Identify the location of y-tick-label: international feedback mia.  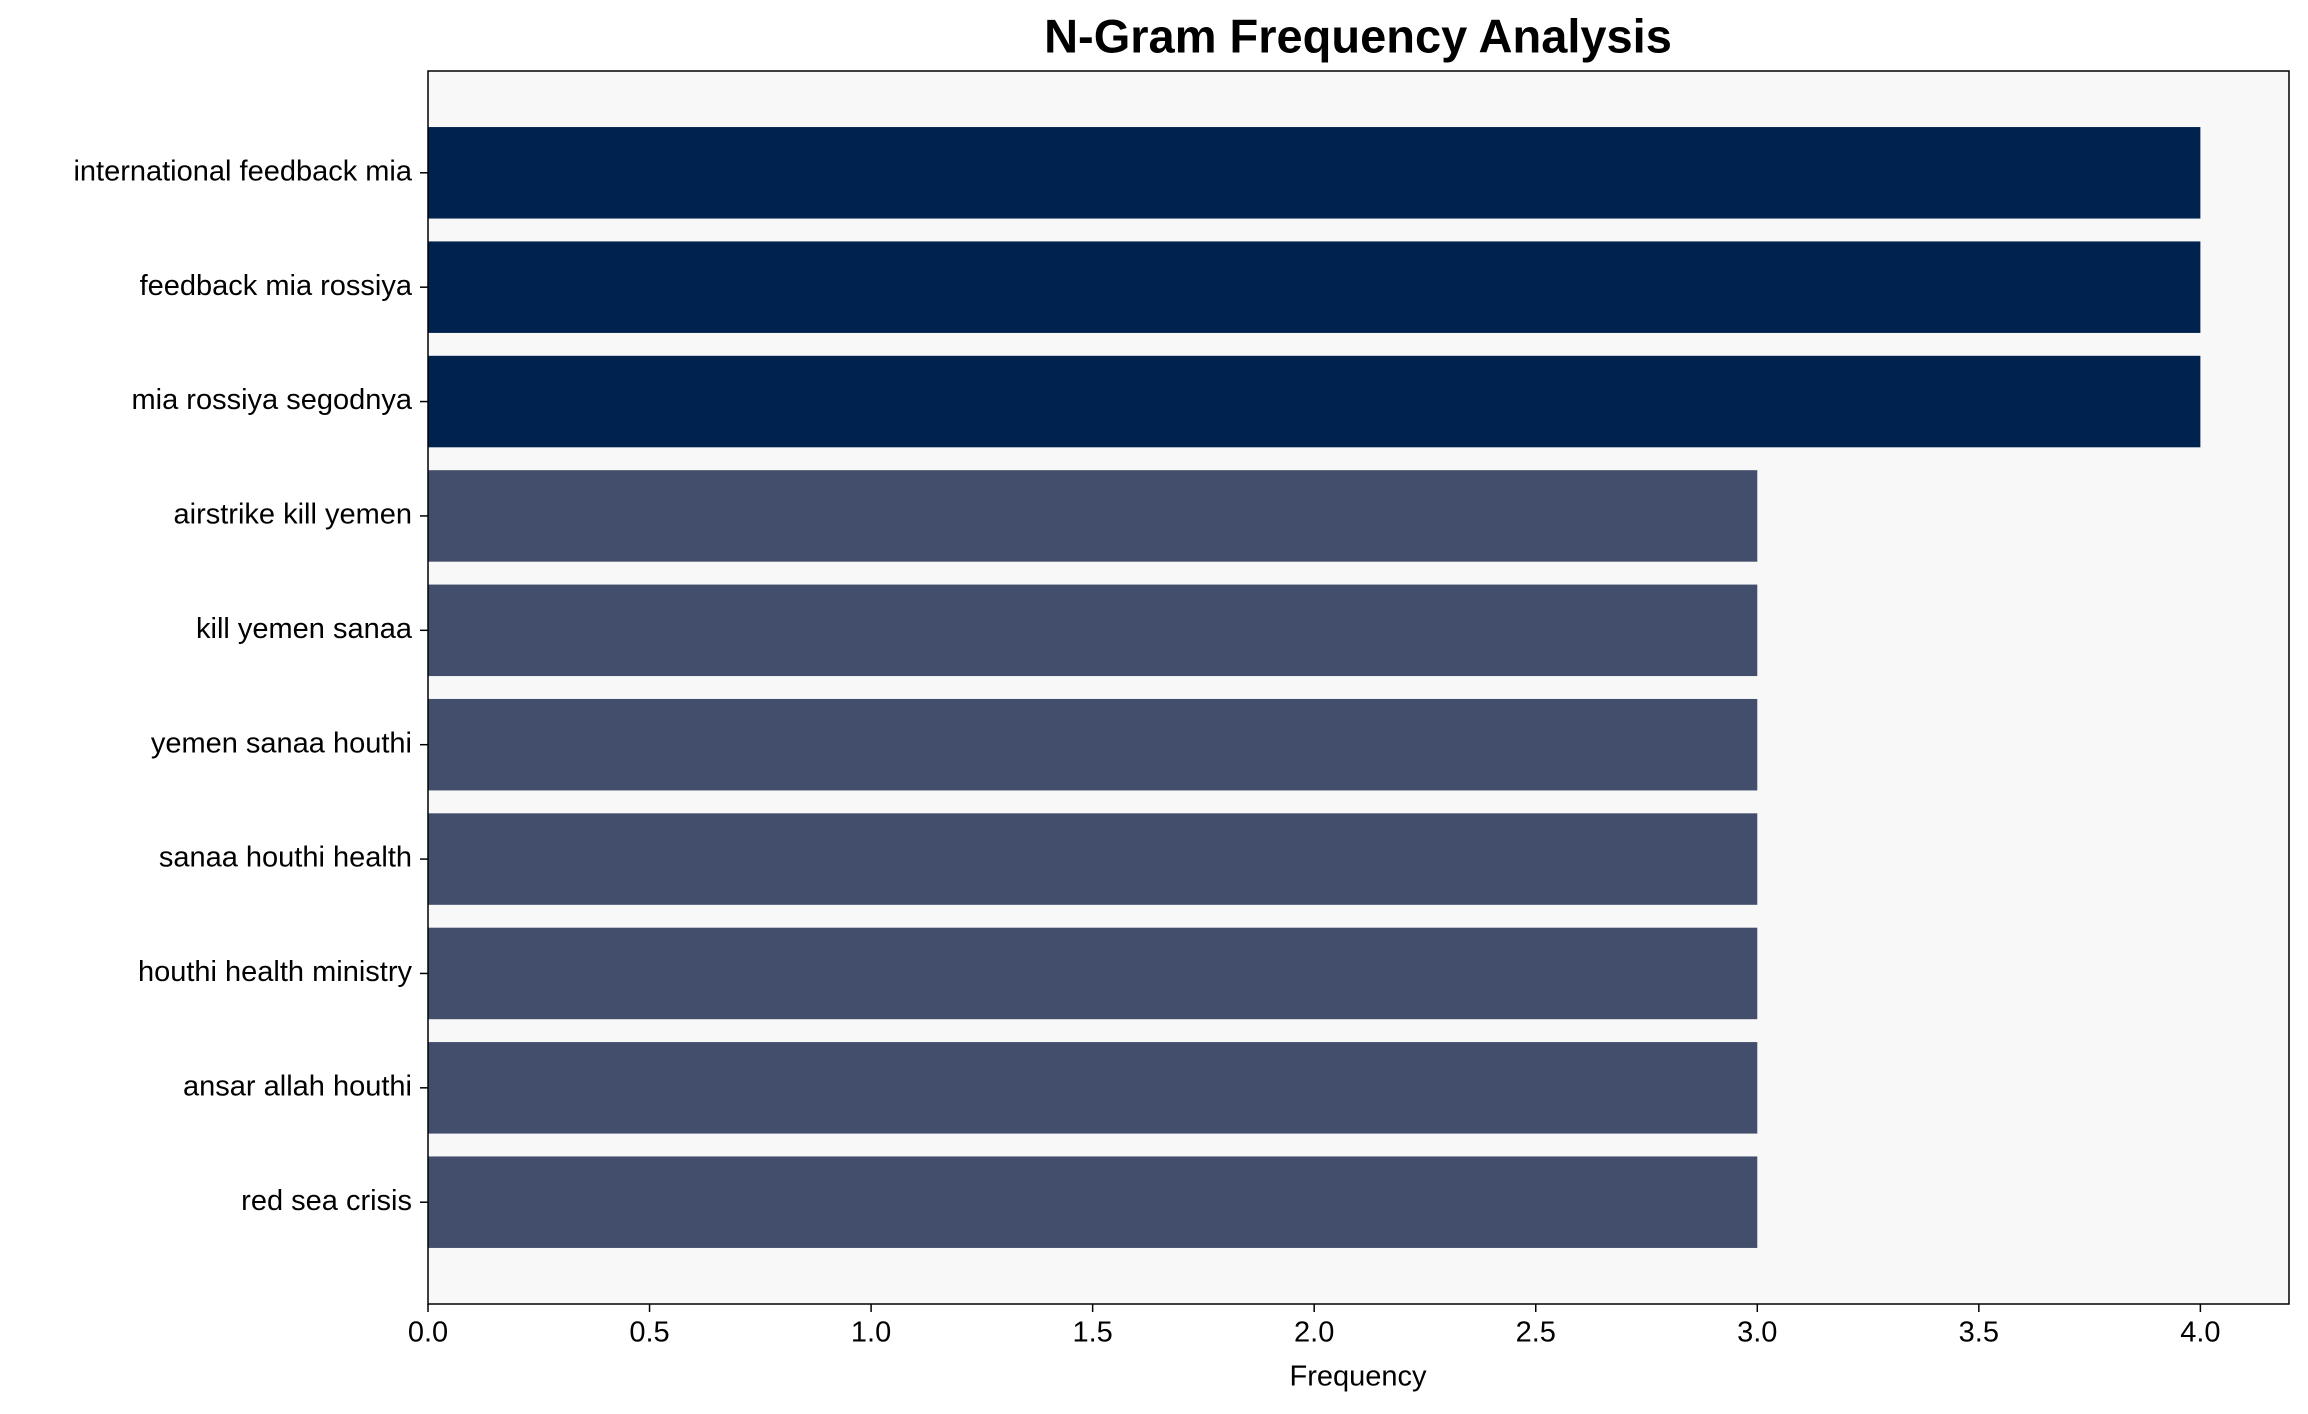
(242, 171).